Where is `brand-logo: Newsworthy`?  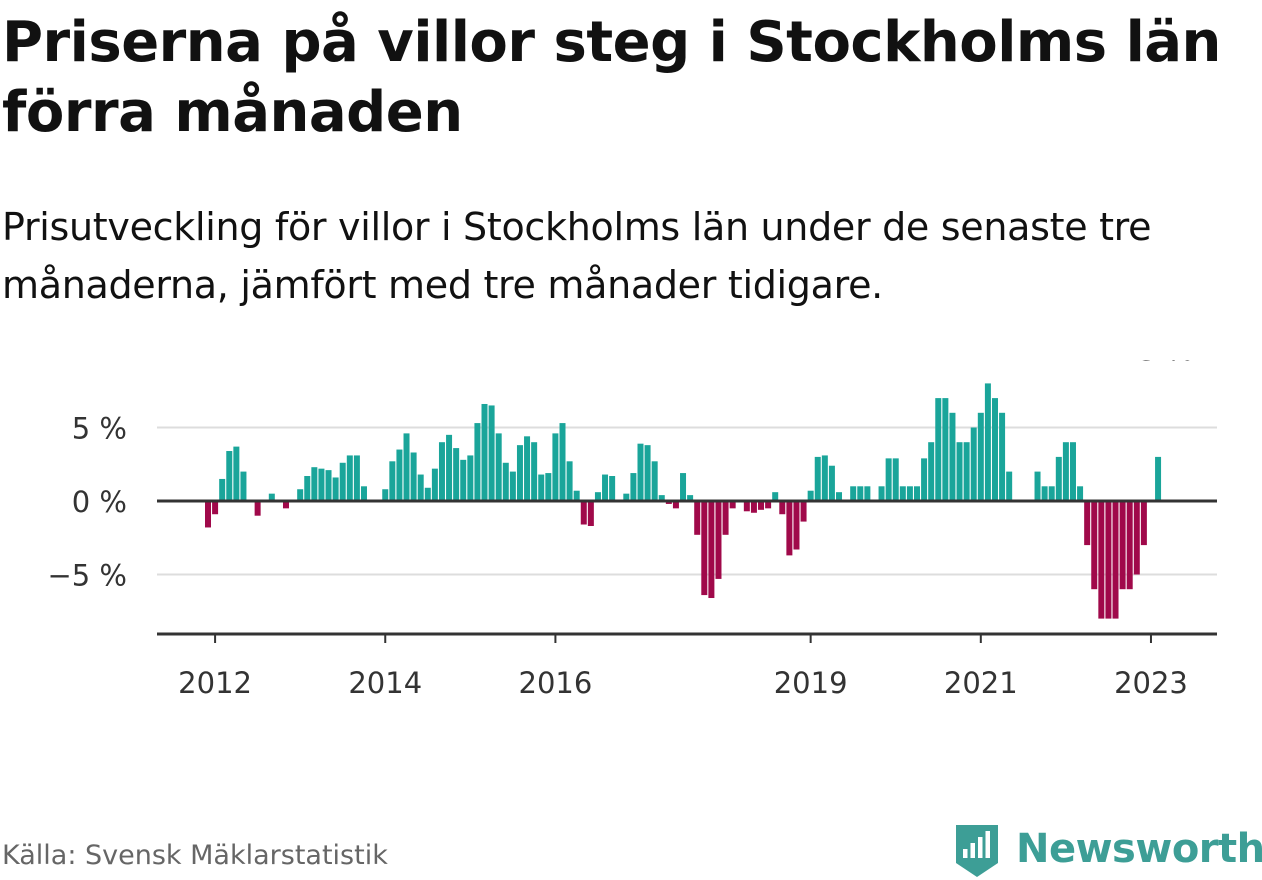 brand-logo: Newsworthy is located at coordinates (1107, 849).